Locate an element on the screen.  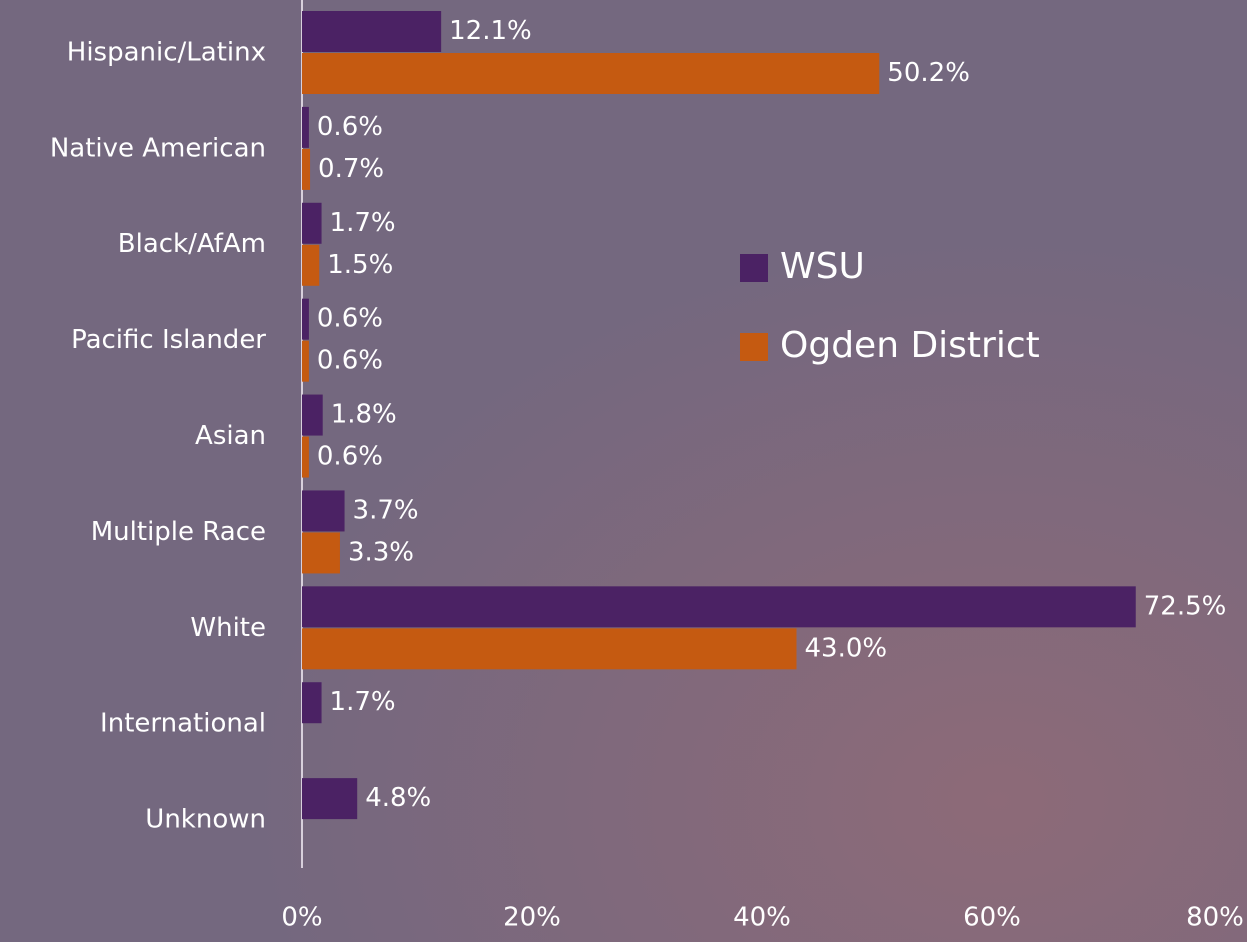
value-label: 0.7% is located at coordinates (351, 169).